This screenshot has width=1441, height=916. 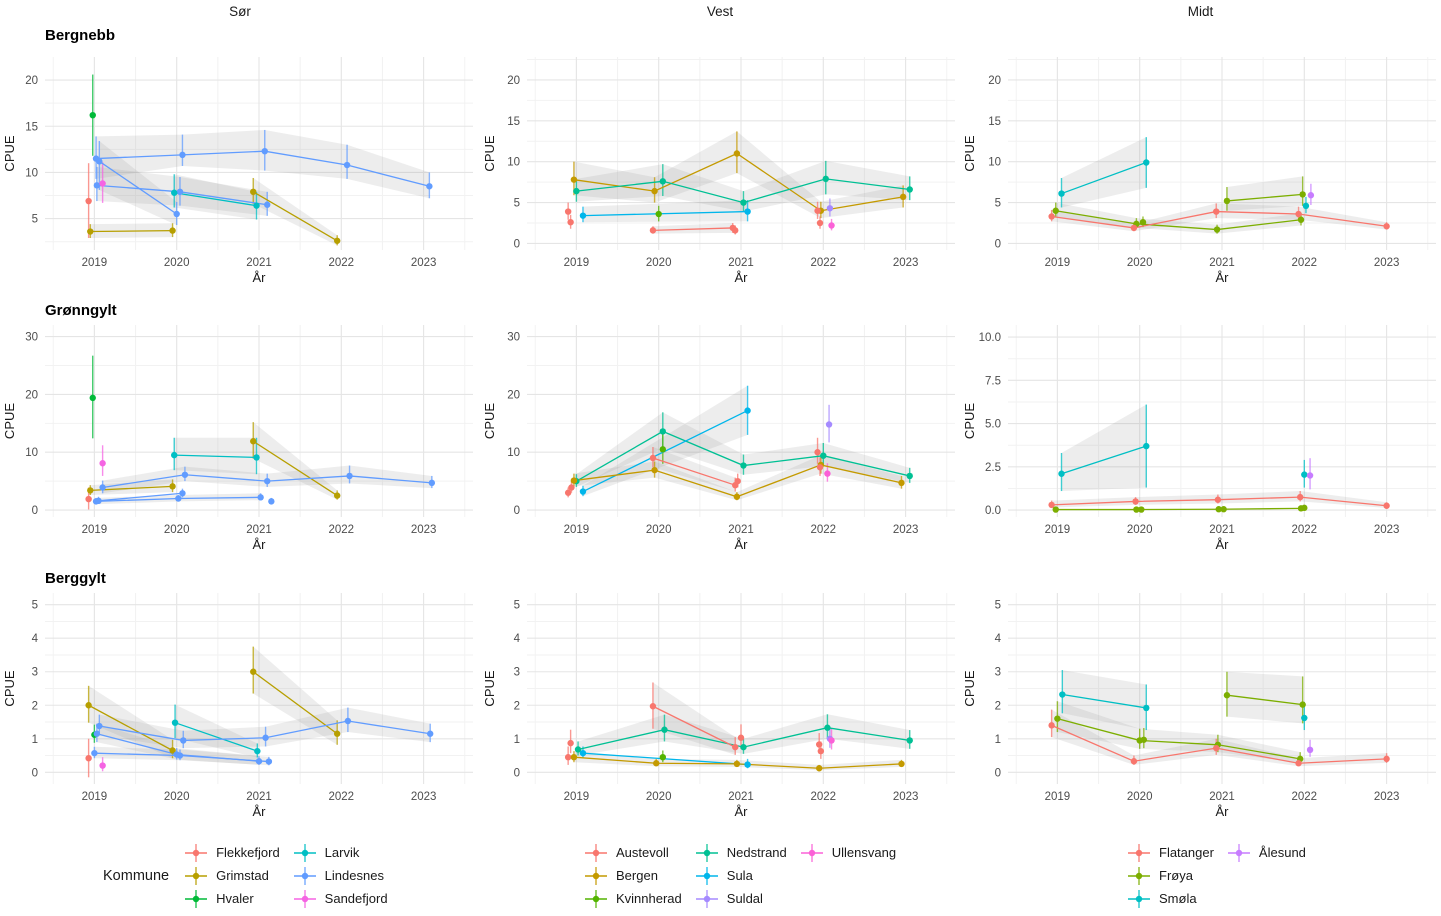 I want to click on legend-item-label: Ullensvang, so click(x=864, y=852).